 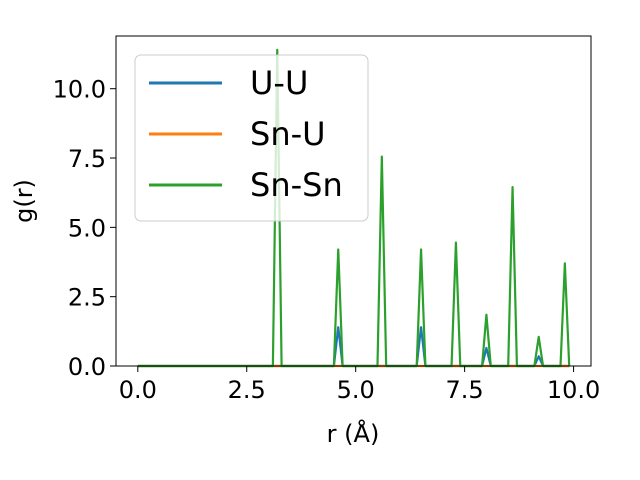 What do you see at coordinates (353, 433) in the screenshot?
I see `x-axis-label: r (Å)` at bounding box center [353, 433].